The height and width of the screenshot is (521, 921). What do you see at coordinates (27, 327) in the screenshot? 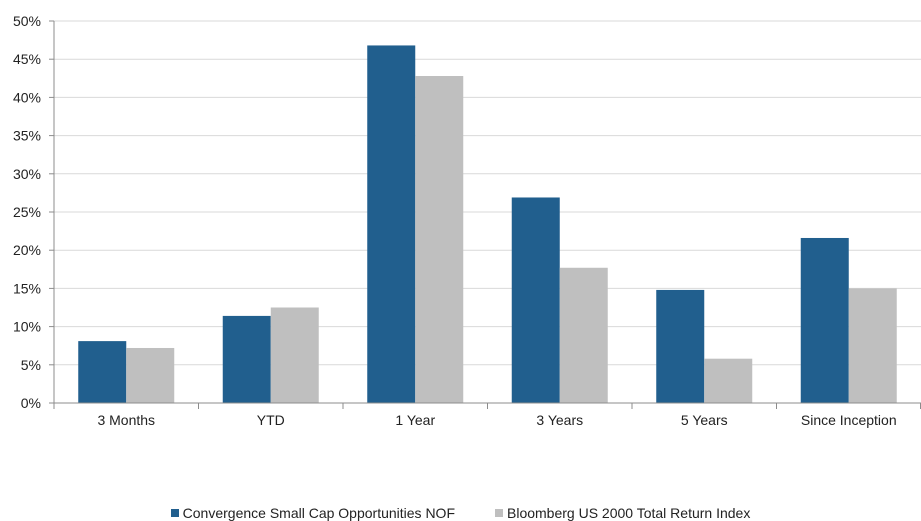
I see `y-tick-label: 10%` at bounding box center [27, 327].